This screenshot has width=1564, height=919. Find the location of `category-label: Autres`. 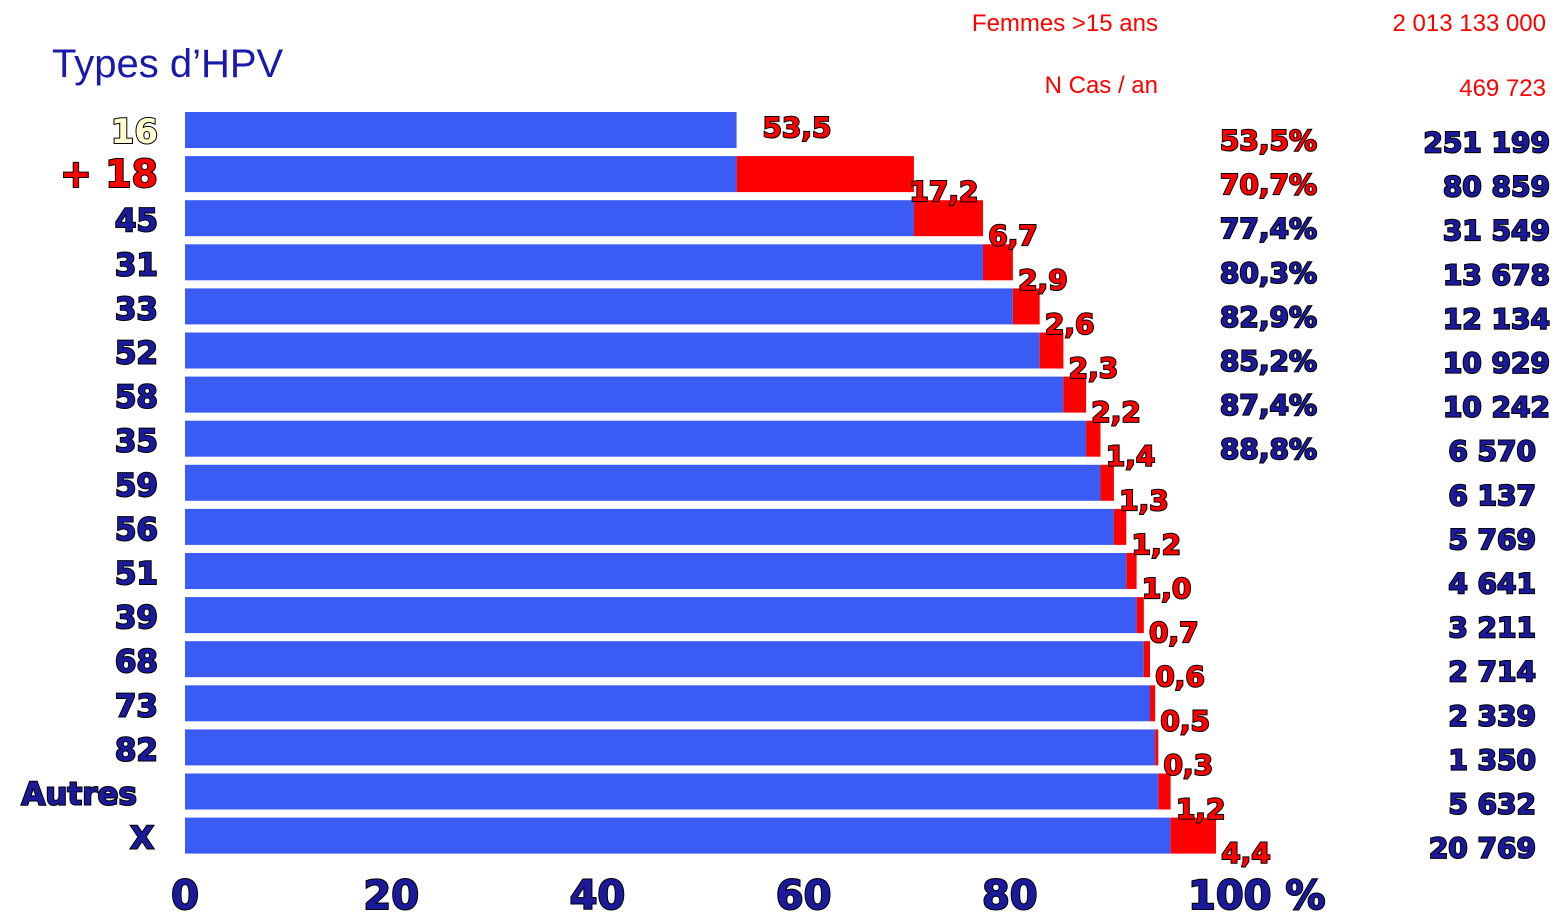

category-label: Autres is located at coordinates (79, 795).